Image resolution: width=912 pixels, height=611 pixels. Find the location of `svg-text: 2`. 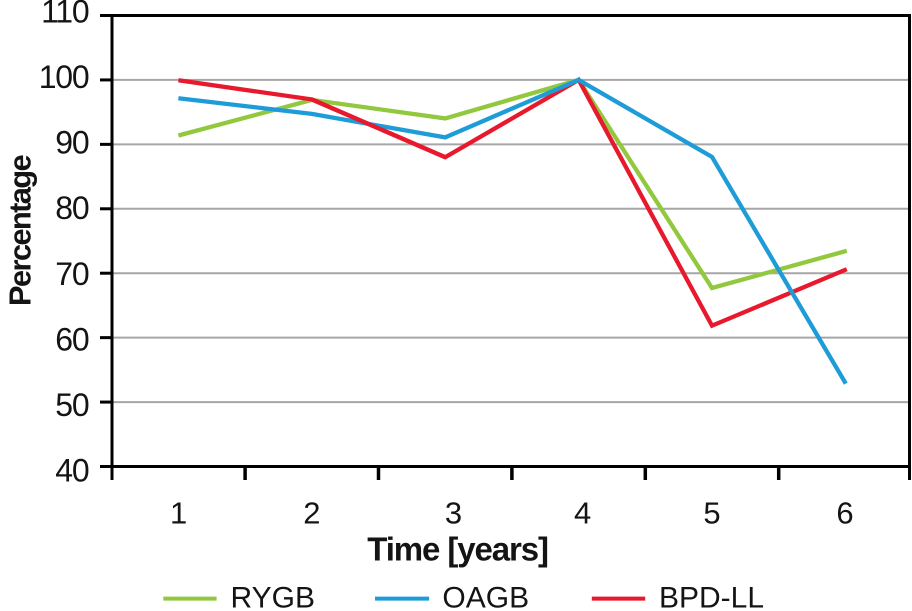

svg-text: 2 is located at coordinates (311, 513).